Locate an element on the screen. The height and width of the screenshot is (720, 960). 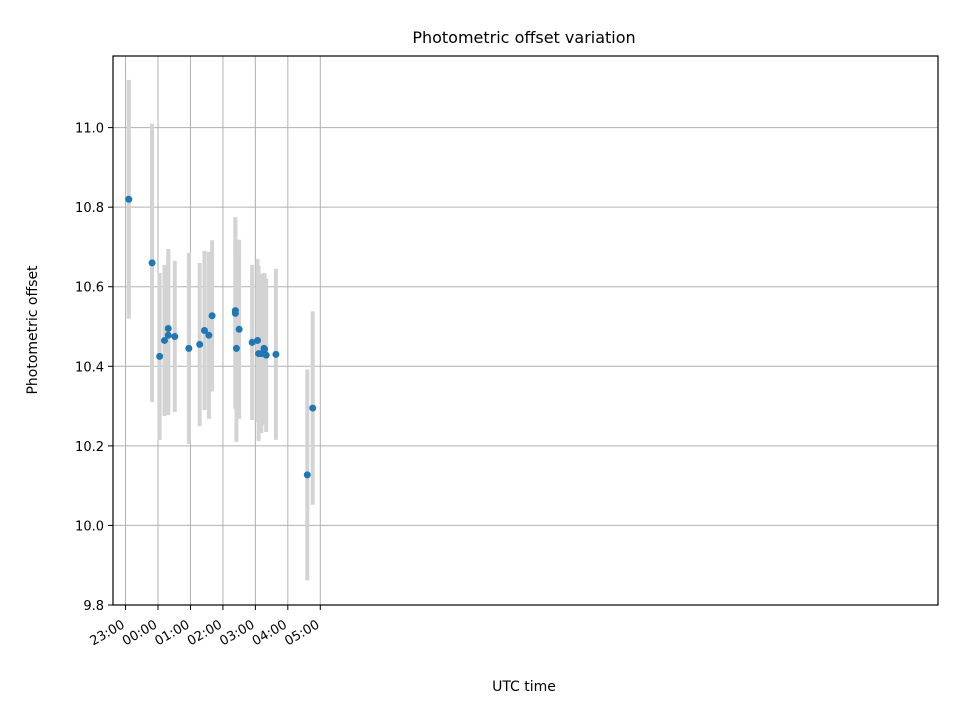
errorbar-layer is located at coordinates (220, 330).